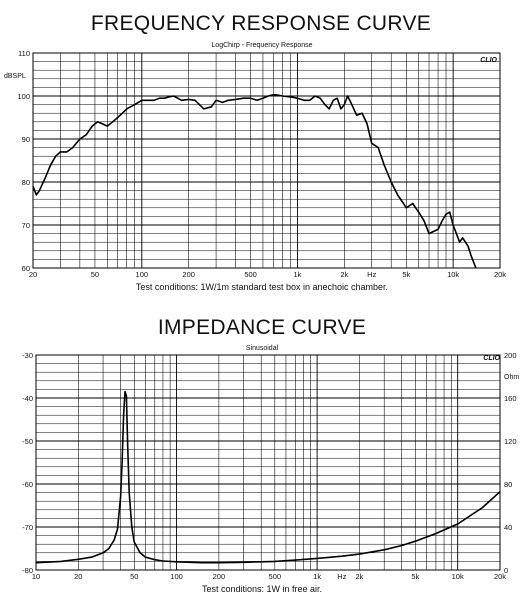  I want to click on y-tick-label: 70, so click(26, 225).